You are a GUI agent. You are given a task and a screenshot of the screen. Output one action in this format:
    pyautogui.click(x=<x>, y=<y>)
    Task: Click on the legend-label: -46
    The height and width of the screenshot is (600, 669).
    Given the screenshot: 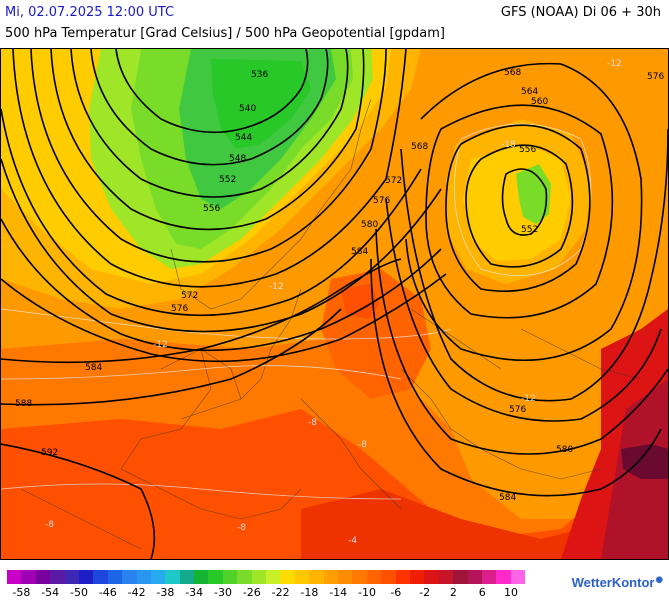 What is the action you would take?
    pyautogui.click(x=107, y=592)
    